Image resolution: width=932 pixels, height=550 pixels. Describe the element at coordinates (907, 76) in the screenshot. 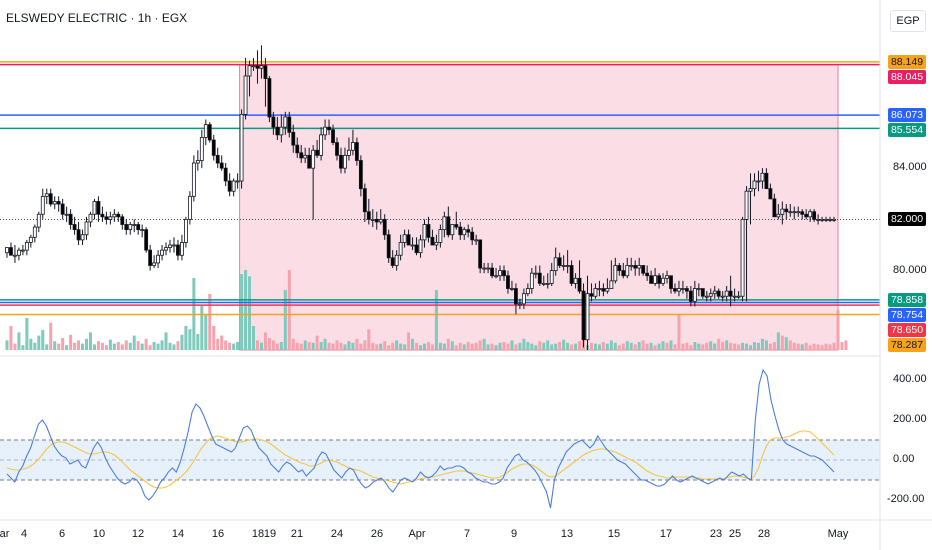

I see `price-label: 88.045` at that location.